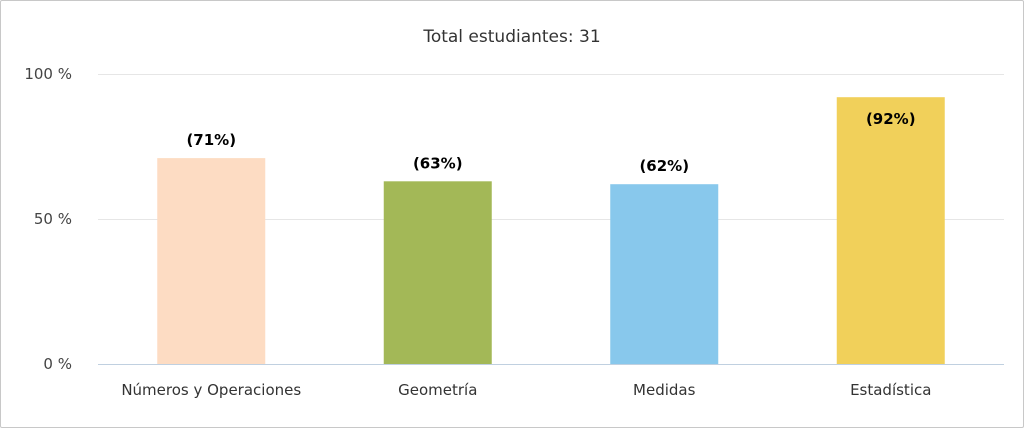 The image size is (1024, 428). What do you see at coordinates (57, 364) in the screenshot?
I see `y-tick-label: 0 %` at bounding box center [57, 364].